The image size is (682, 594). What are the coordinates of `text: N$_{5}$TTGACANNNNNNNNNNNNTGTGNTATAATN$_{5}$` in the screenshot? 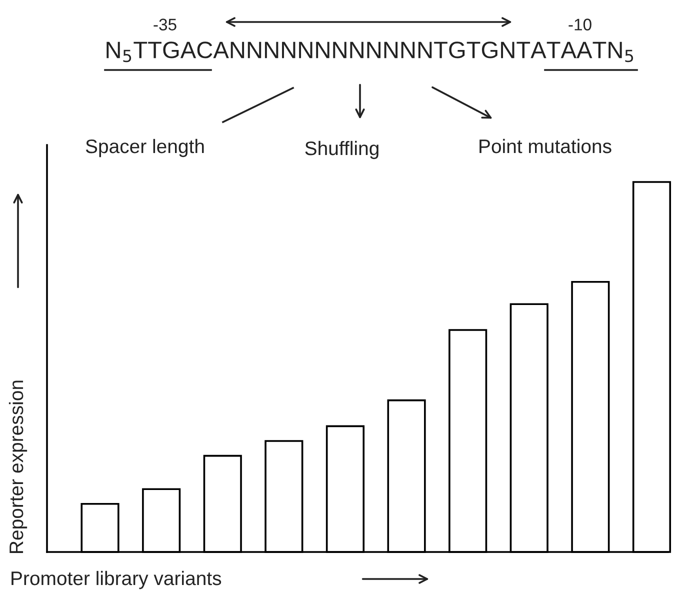 It's located at (370, 52).